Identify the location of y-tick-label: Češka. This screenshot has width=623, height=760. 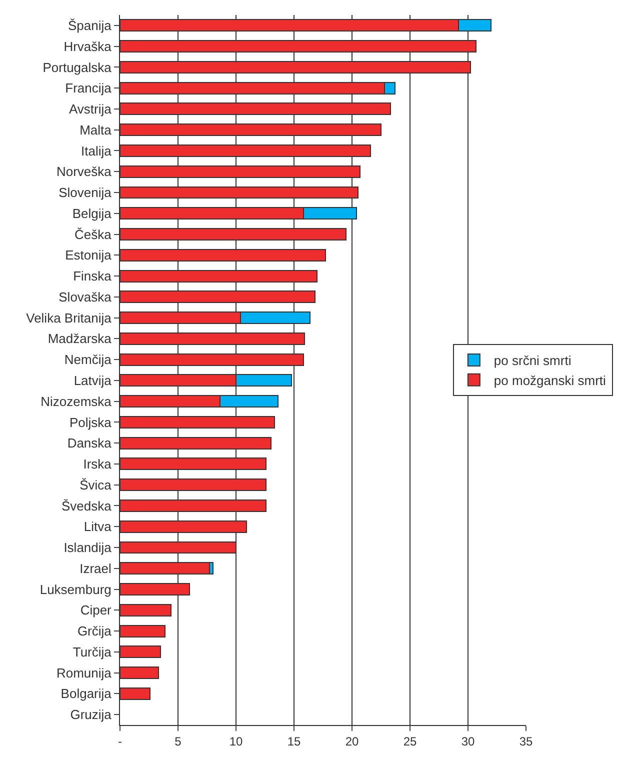
(93, 234).